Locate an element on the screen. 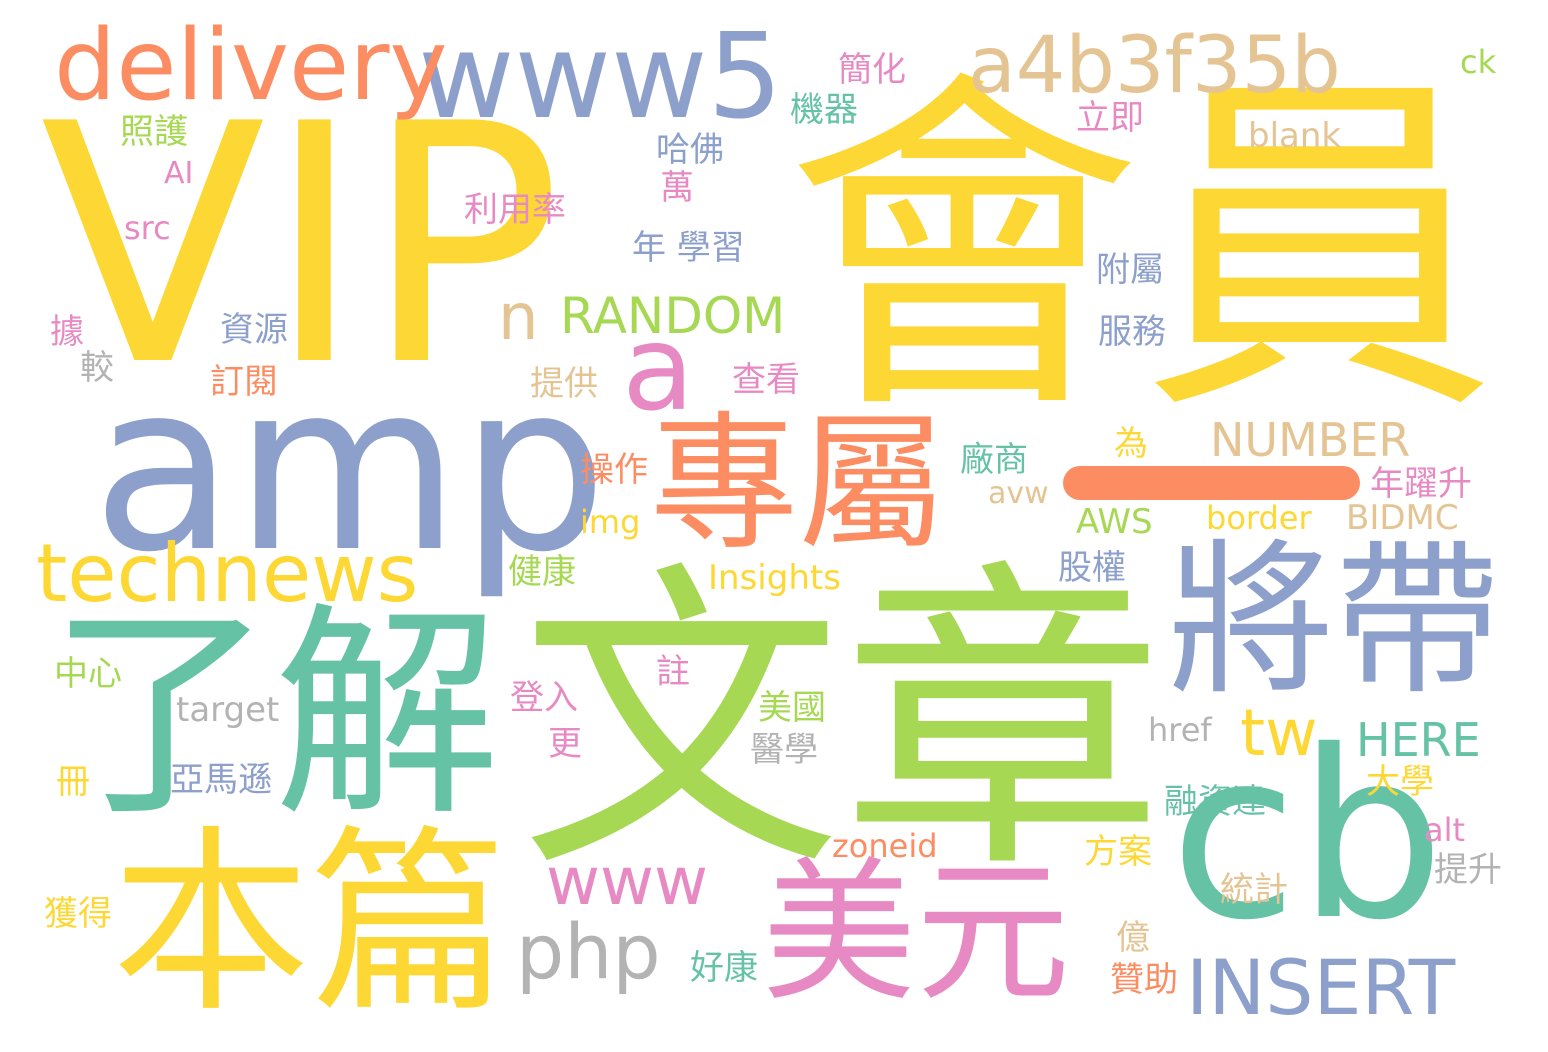 This screenshot has height=1052, width=1548. word-ce: 冊 is located at coordinates (73, 782).